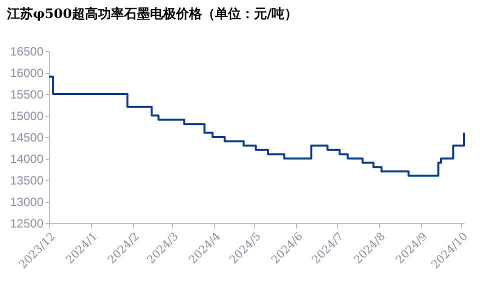  I want to click on chart-title: 江苏φ500超高功率石墨电极价格（单位：元/吨）, so click(152, 14).